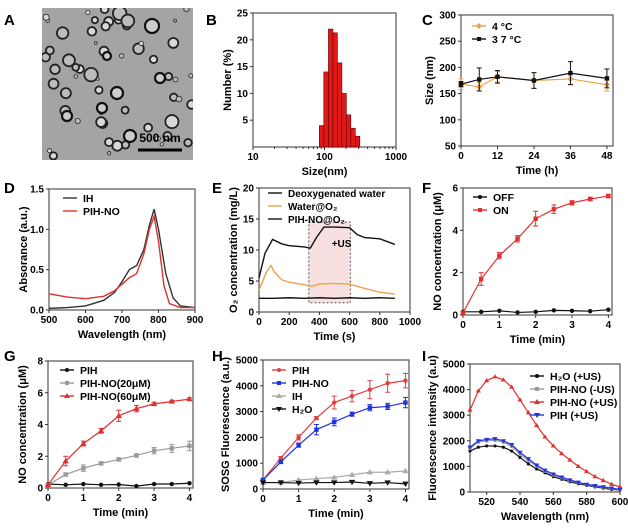 This screenshot has height=528, width=628. What do you see at coordinates (447, 16) in the screenshot?
I see `y-tick-label: 300` at bounding box center [447, 16].